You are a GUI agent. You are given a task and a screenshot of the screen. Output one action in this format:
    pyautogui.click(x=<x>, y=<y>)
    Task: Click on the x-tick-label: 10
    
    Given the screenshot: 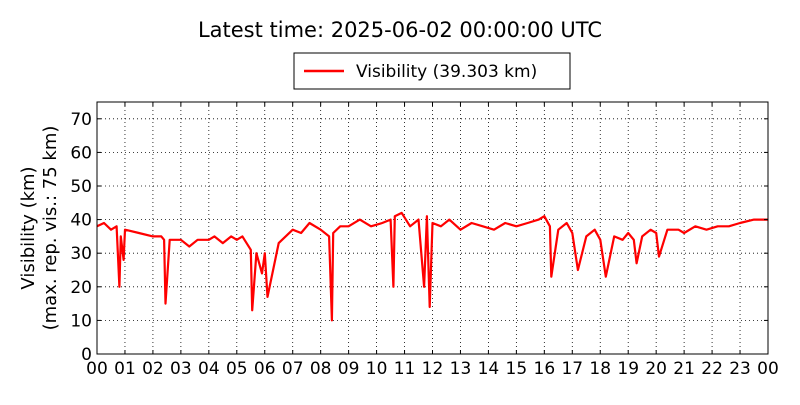 What is the action you would take?
    pyautogui.click(x=377, y=369)
    